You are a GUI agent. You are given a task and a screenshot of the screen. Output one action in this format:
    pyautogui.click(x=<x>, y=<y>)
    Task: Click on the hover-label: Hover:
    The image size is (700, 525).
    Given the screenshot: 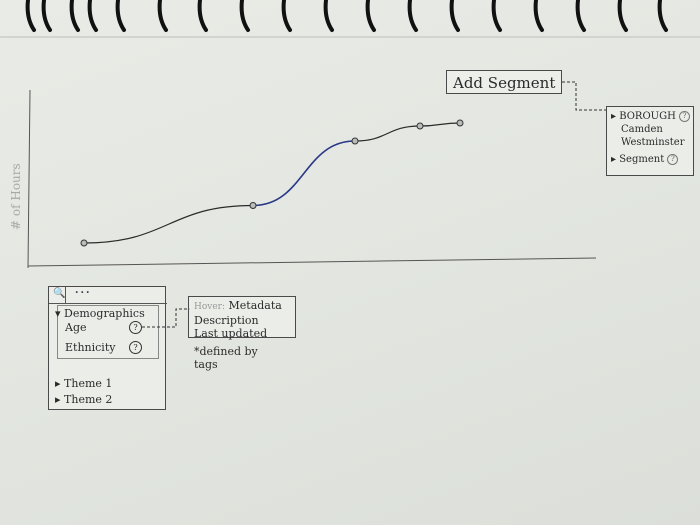 What is the action you would take?
    pyautogui.click(x=210, y=307)
    